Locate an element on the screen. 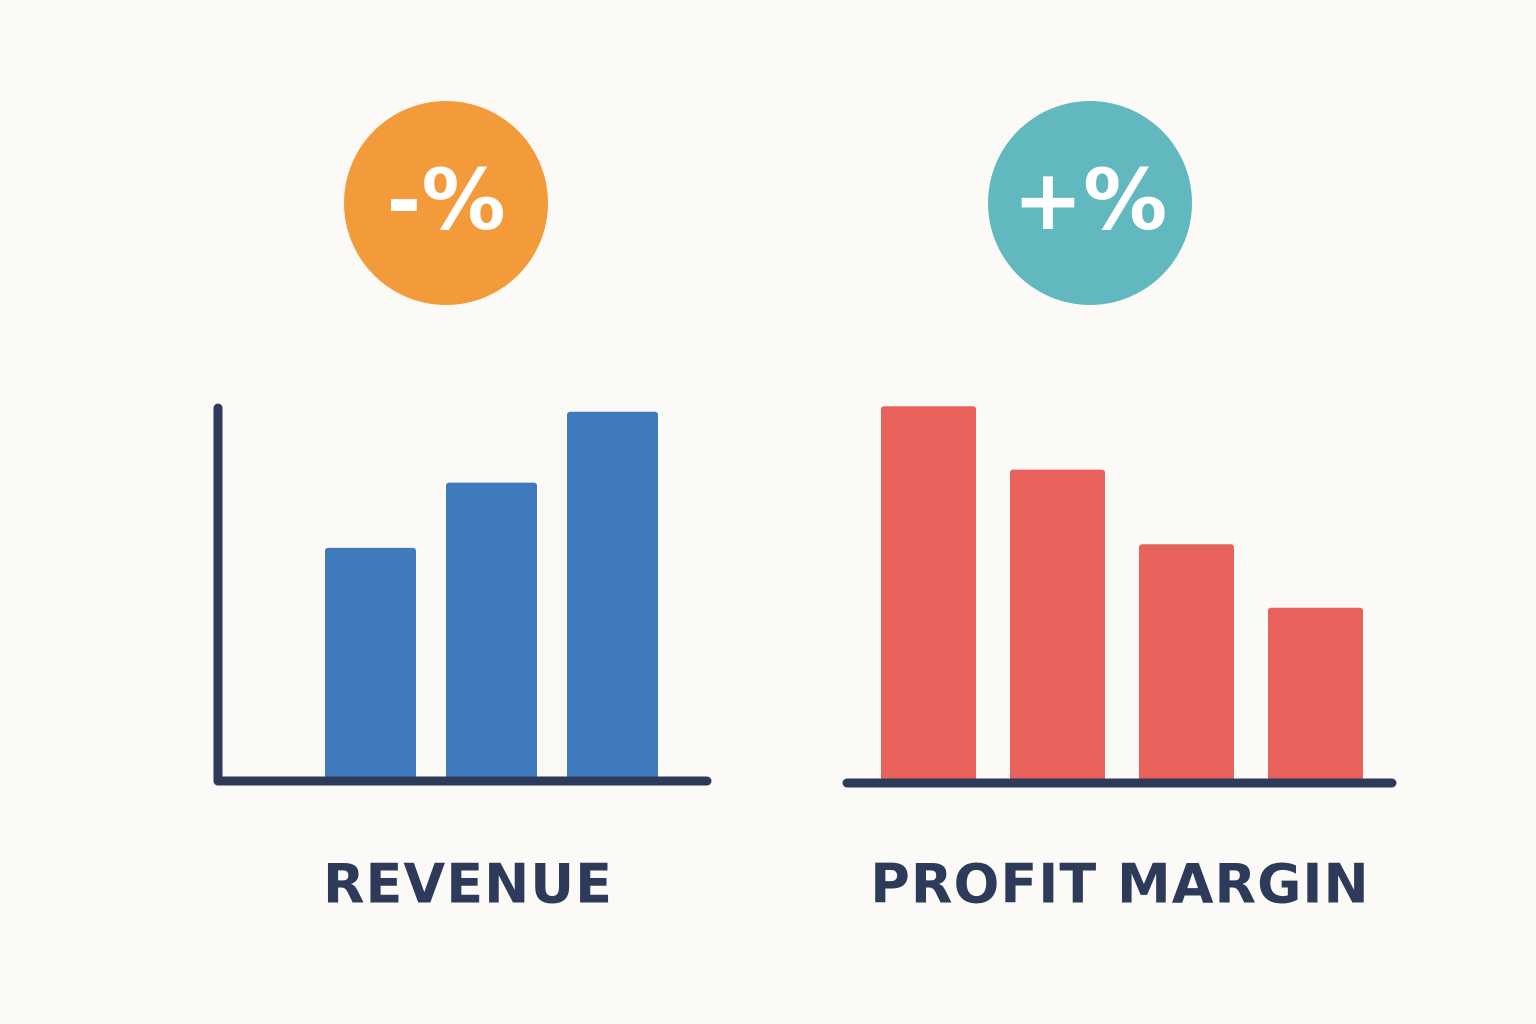 The image size is (1536, 1024). chart-title: PROFIT MARGIN is located at coordinates (1119, 884).